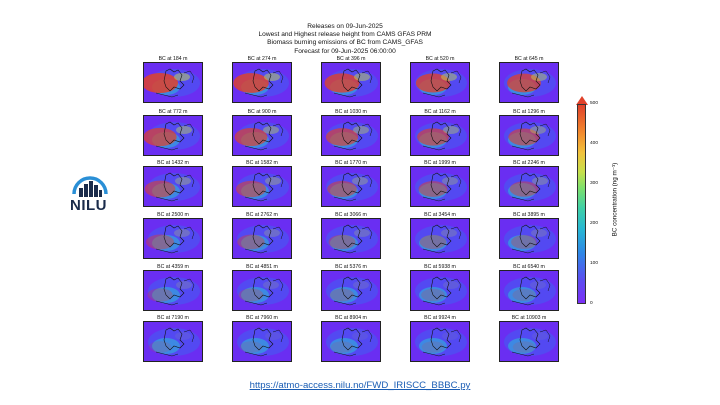 The width and height of the screenshot is (720, 405). I want to click on colorbar-tick-label: 300, so click(594, 183).